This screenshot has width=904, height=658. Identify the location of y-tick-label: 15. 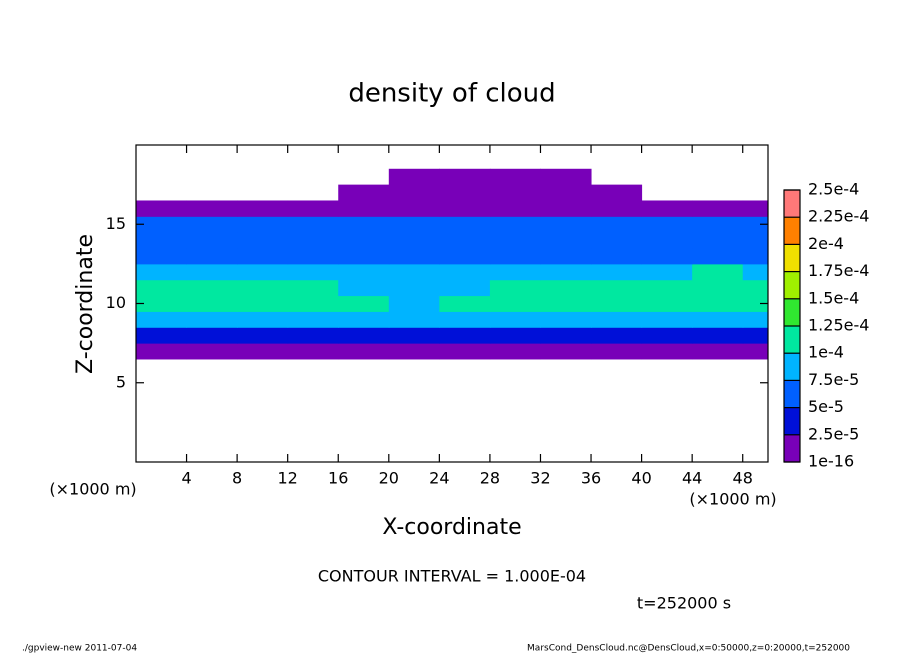
(116, 223).